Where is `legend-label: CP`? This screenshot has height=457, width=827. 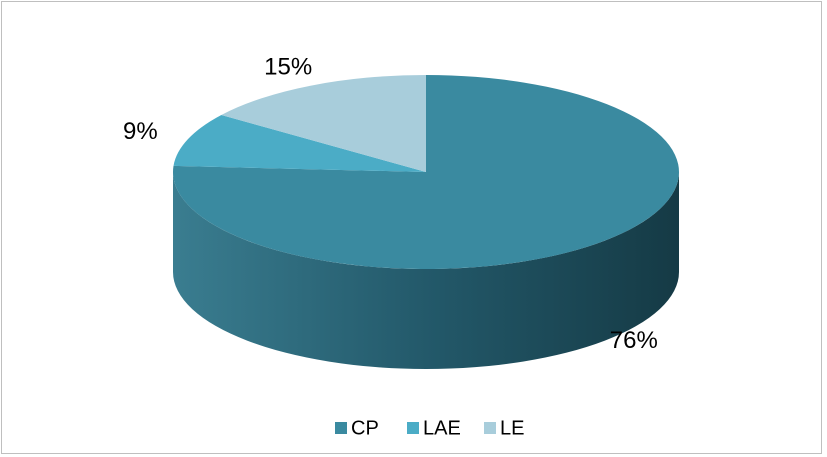 legend-label: CP is located at coordinates (365, 428).